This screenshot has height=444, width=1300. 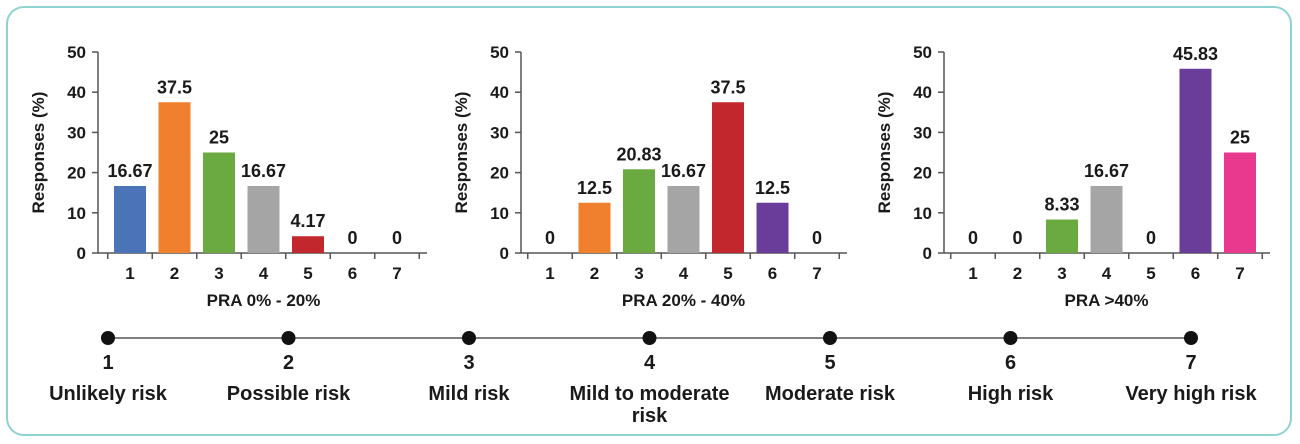 I want to click on scale-number: 7, so click(x=1190, y=363).